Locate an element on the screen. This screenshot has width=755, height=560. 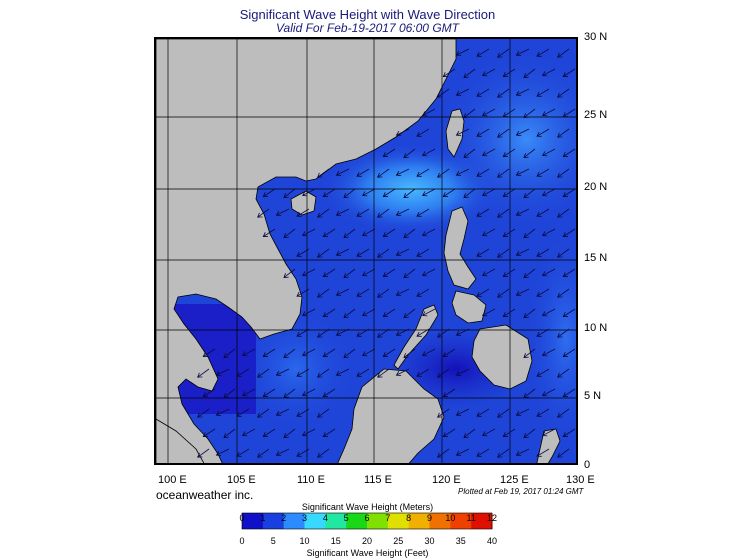
lon-label-115e: 115 E is located at coordinates (378, 480).